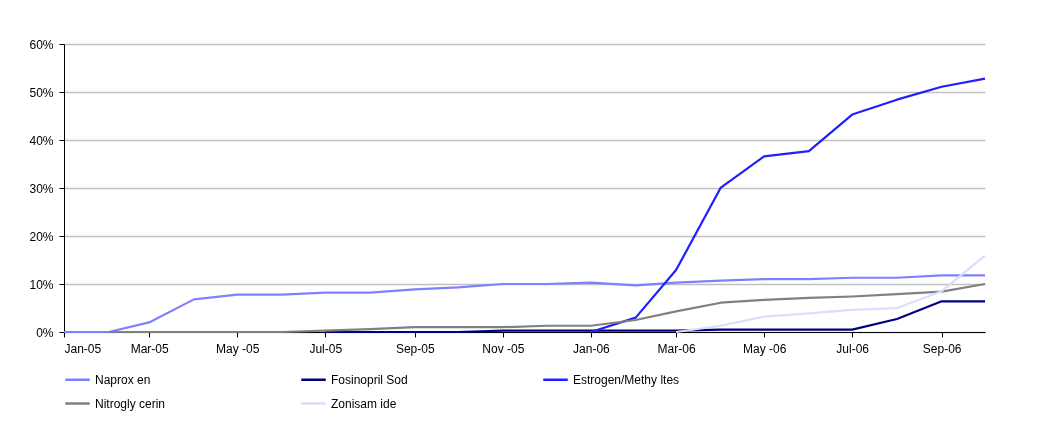 This screenshot has height=436, width=1048. What do you see at coordinates (364, 403) in the screenshot?
I see `legend-label: Zonisam ide` at bounding box center [364, 403].